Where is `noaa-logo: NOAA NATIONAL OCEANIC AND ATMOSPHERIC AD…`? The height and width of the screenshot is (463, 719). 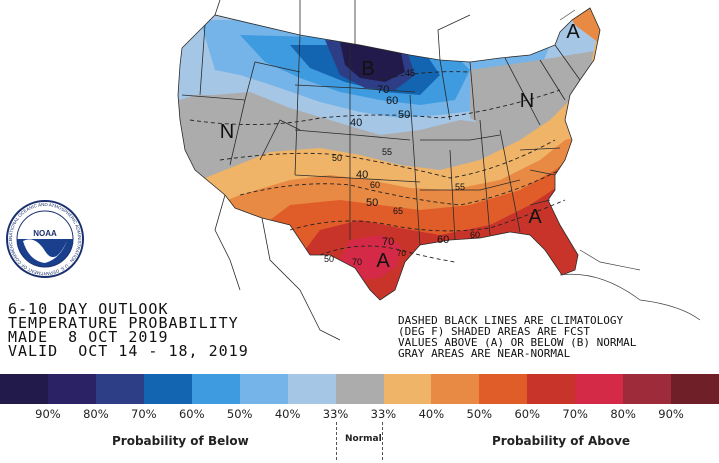 noaa-logo: NOAA NATIONAL OCEANIC AND ATMOSPHERIC AD… is located at coordinates (45, 239).